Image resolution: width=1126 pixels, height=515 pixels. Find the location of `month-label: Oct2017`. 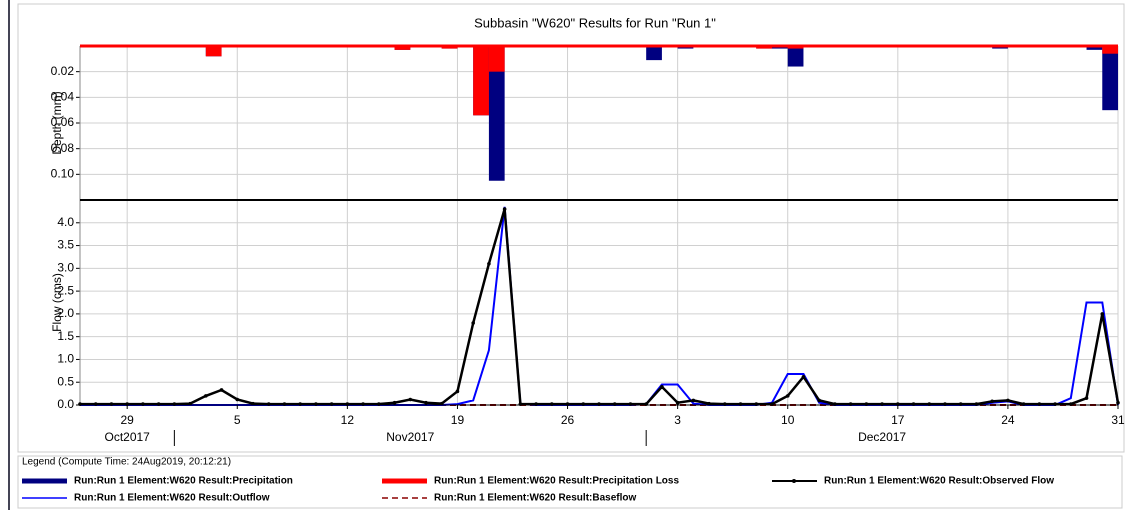

month-label: Oct2017 is located at coordinates (127, 437).